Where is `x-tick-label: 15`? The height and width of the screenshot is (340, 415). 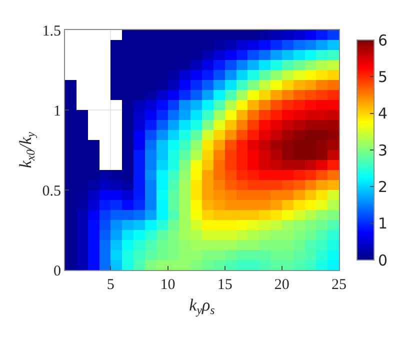
x-tick-label: 15 is located at coordinates (224, 285).